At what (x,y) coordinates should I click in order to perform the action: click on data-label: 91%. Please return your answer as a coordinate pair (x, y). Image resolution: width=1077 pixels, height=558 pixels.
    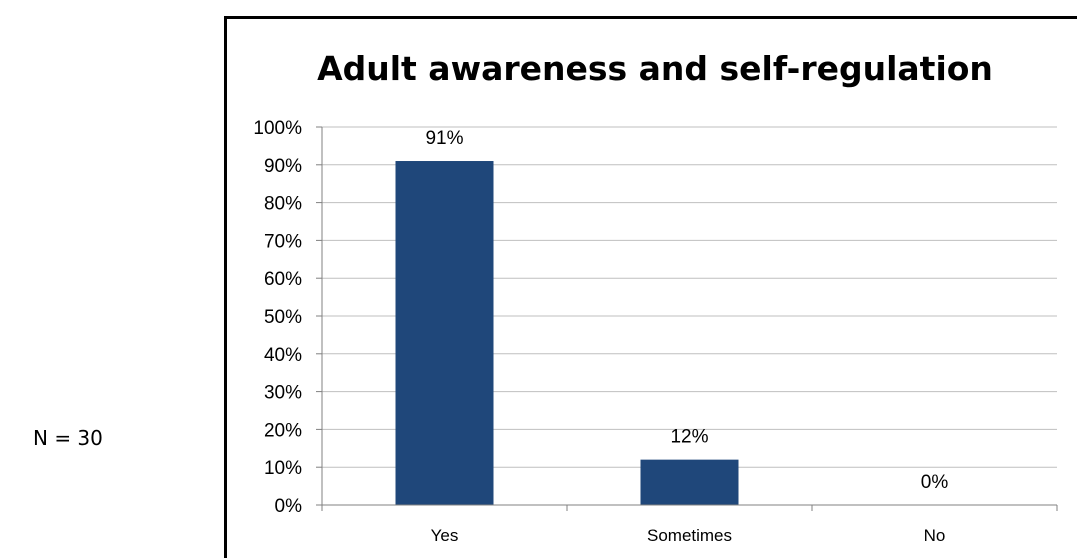
    Looking at the image, I should click on (444, 138).